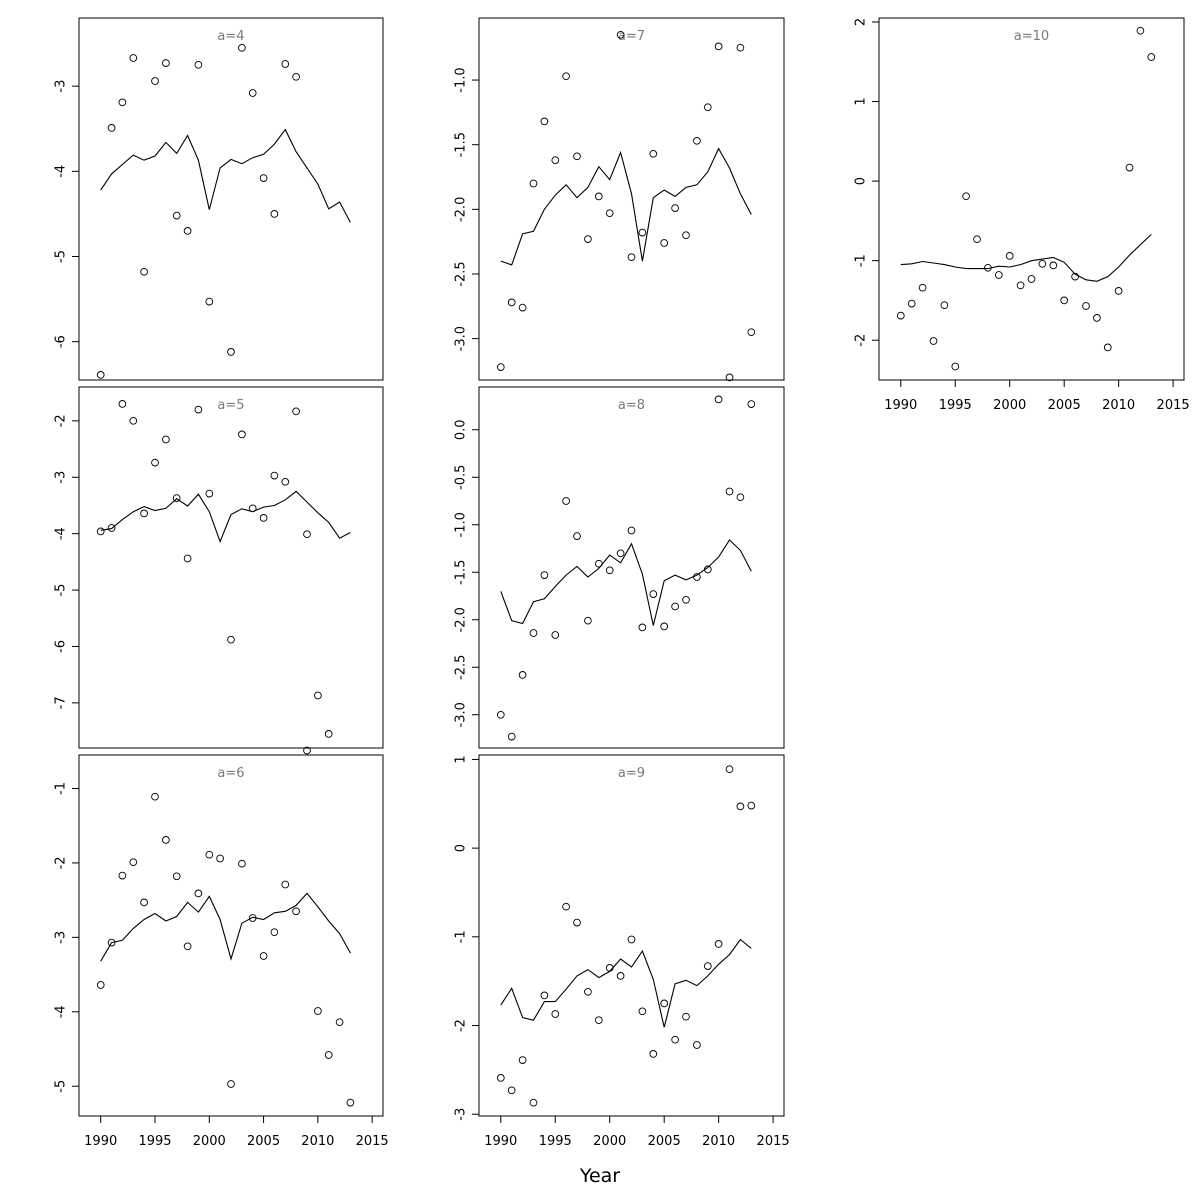  What do you see at coordinates (461, 477) in the screenshot?
I see `y-tick-label: -0.5` at bounding box center [461, 477].